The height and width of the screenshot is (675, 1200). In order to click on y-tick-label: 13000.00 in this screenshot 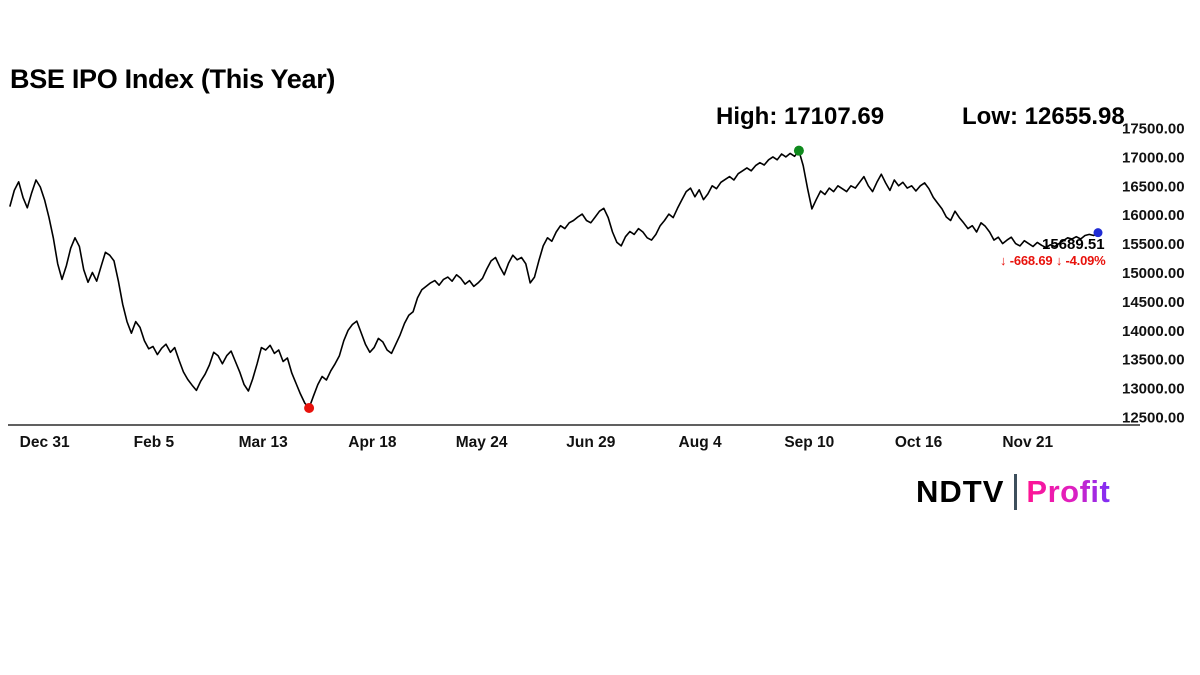, I will do `click(1153, 389)`.